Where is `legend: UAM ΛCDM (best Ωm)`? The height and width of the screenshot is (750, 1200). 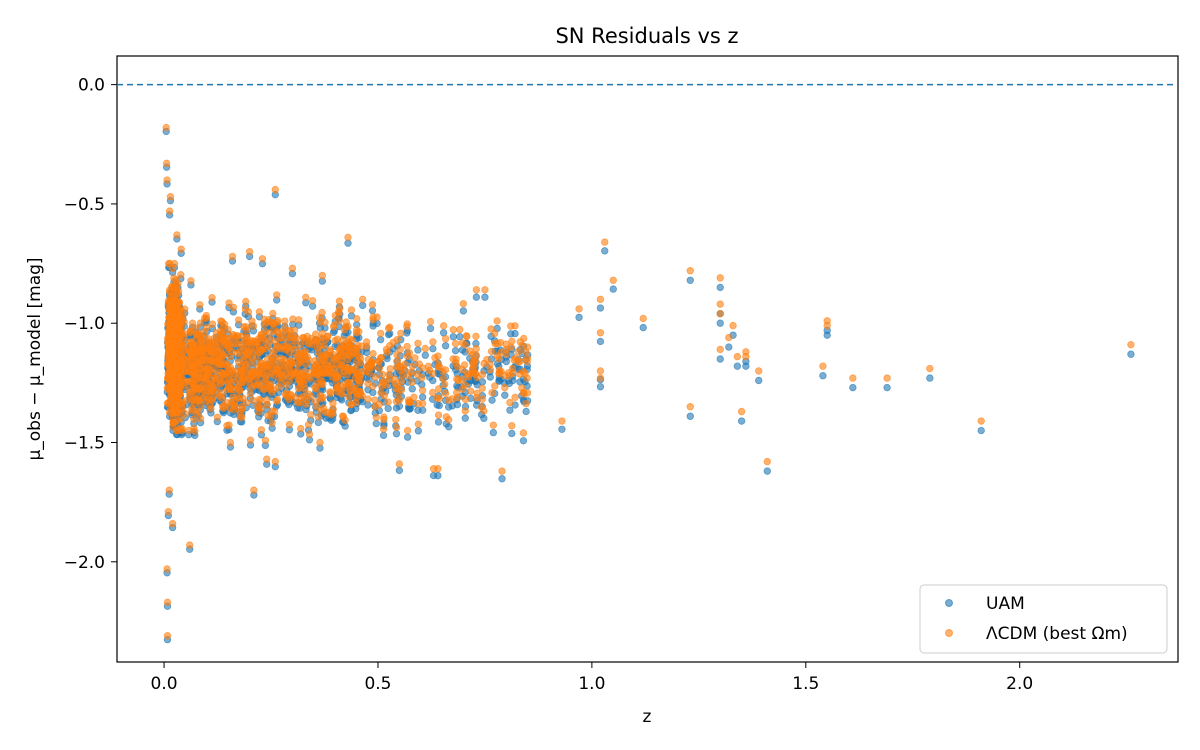
legend: UAM ΛCDM (best Ωm) is located at coordinates (1043, 619).